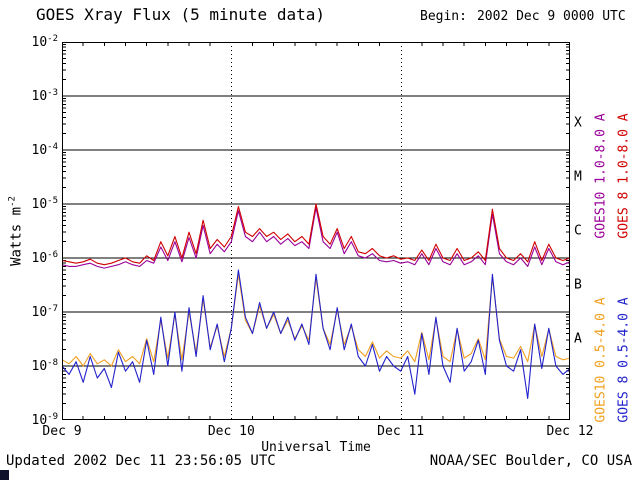 The height and width of the screenshot is (480, 640). I want to click on x-tick-label: Dec 9, so click(62, 431).